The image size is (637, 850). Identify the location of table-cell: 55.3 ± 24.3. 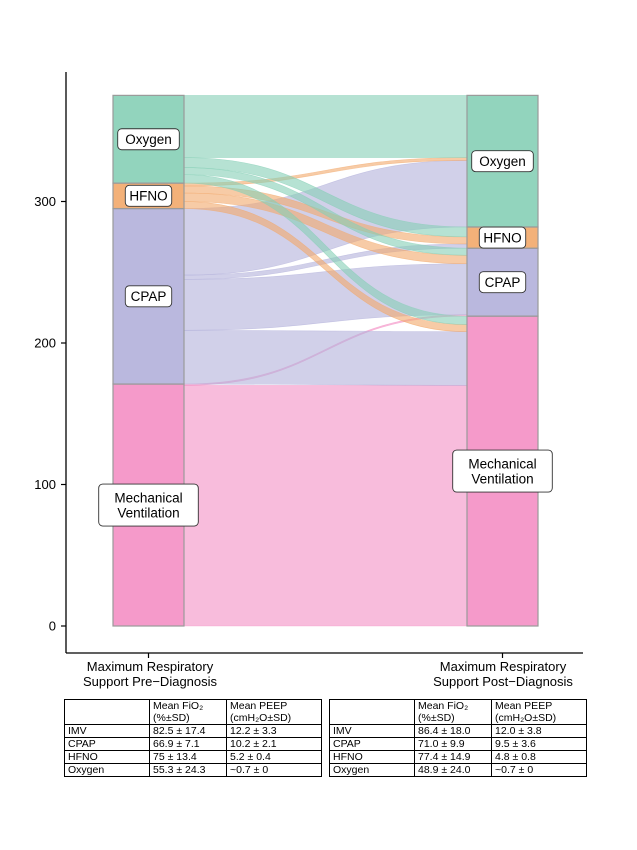
(188, 770).